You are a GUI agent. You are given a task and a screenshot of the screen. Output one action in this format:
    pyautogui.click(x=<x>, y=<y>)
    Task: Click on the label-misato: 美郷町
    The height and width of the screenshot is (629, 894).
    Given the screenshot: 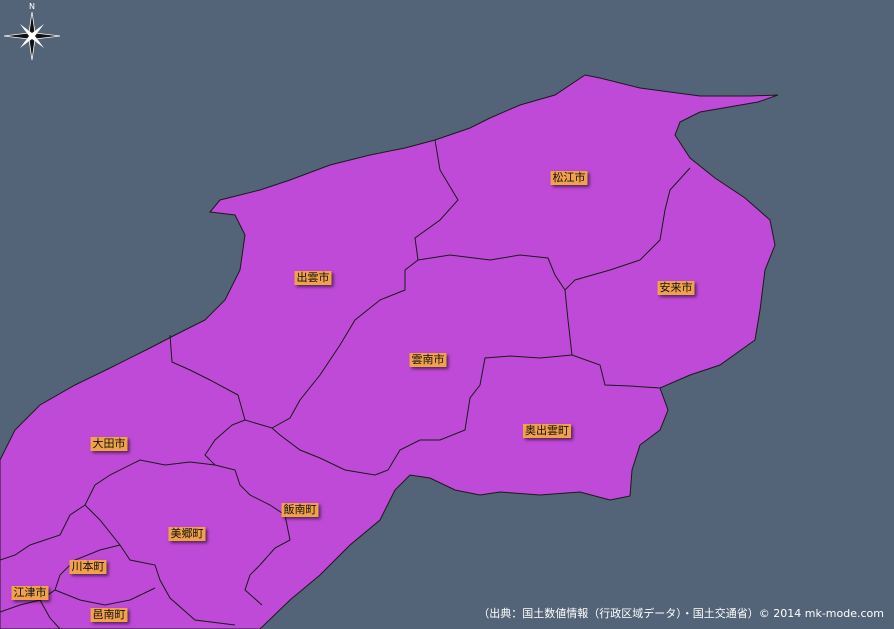 What is the action you would take?
    pyautogui.click(x=187, y=534)
    